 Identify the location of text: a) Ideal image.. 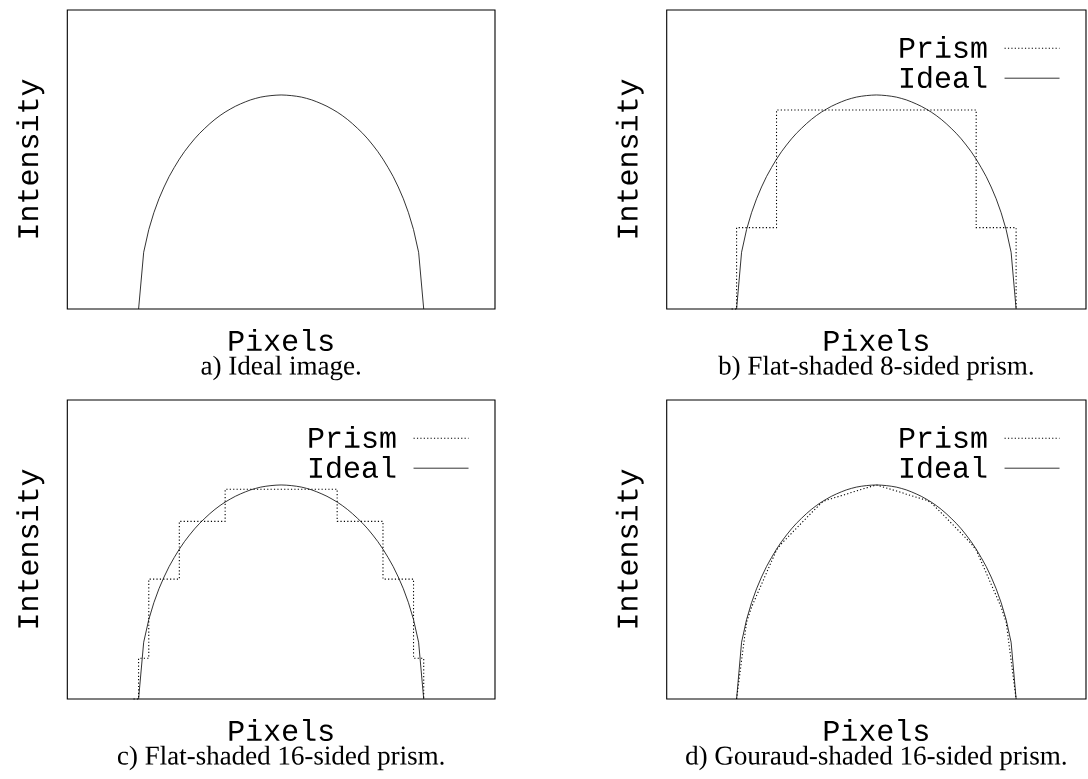
(280, 368).